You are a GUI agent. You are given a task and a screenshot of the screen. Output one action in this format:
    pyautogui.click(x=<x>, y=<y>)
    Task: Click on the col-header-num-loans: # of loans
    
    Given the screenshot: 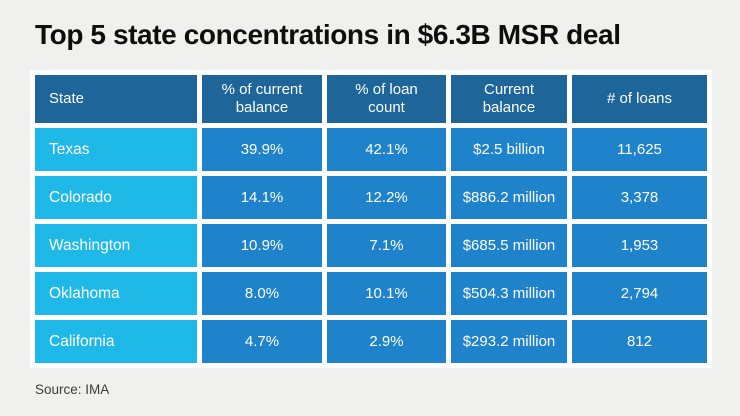 What is the action you would take?
    pyautogui.click(x=639, y=99)
    